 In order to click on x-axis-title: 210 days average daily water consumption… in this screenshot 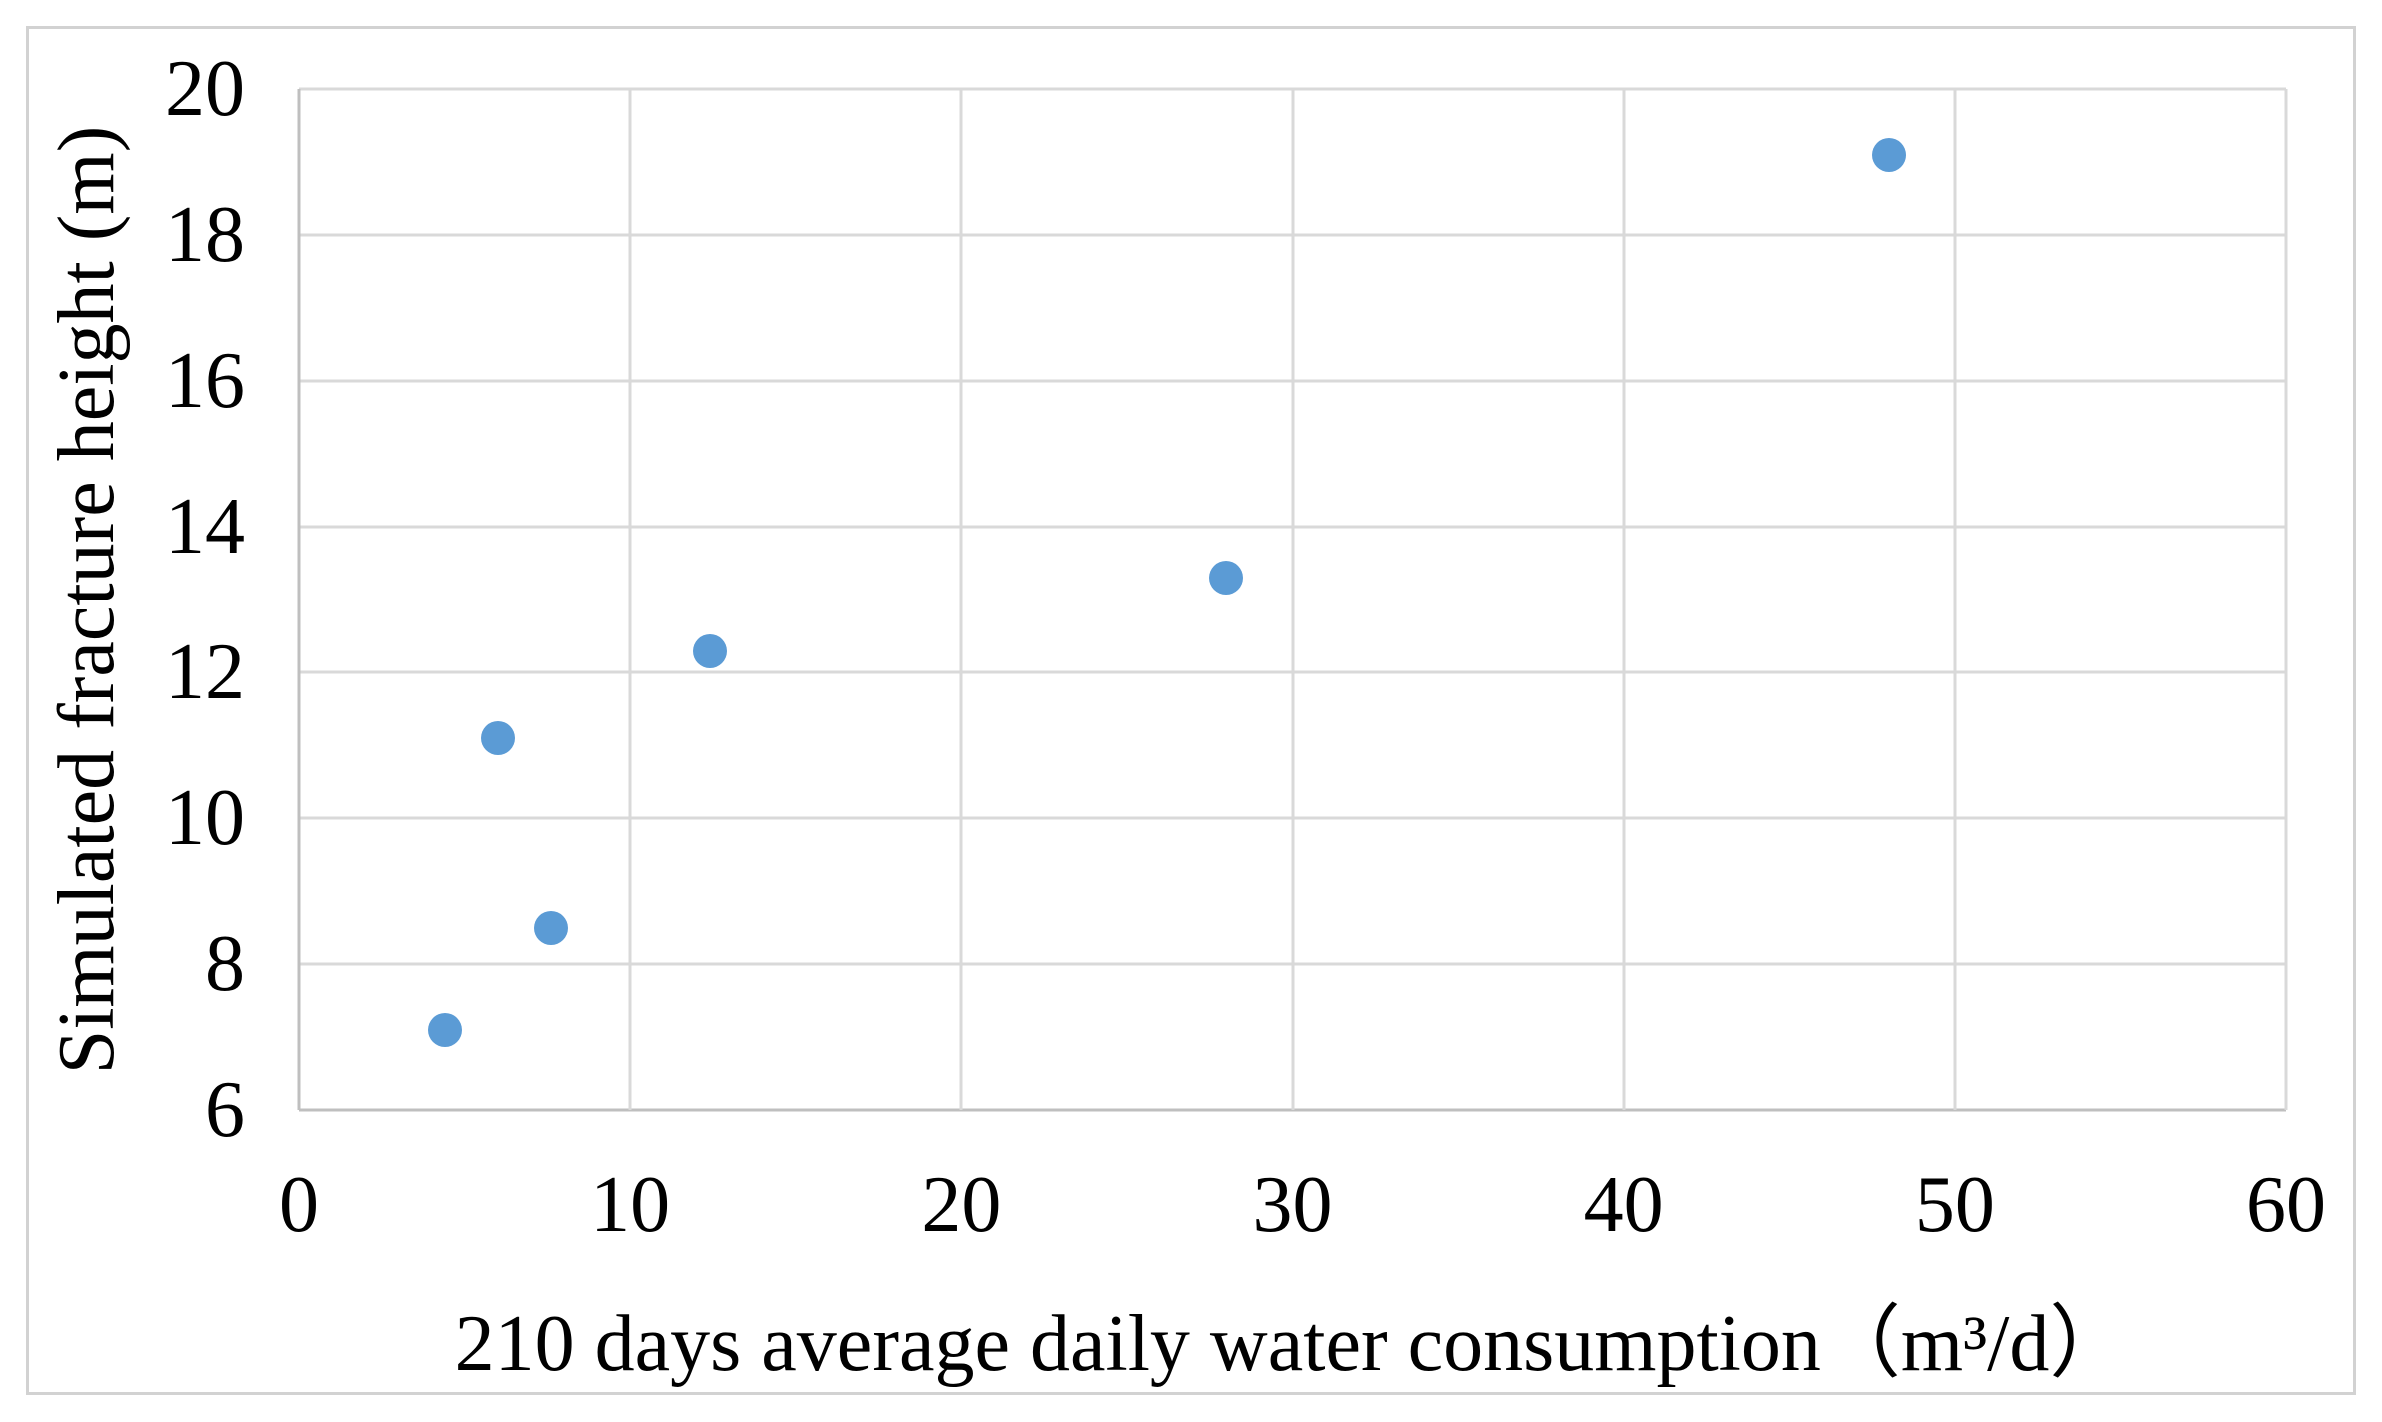, I will do `click(1292, 1344)`.